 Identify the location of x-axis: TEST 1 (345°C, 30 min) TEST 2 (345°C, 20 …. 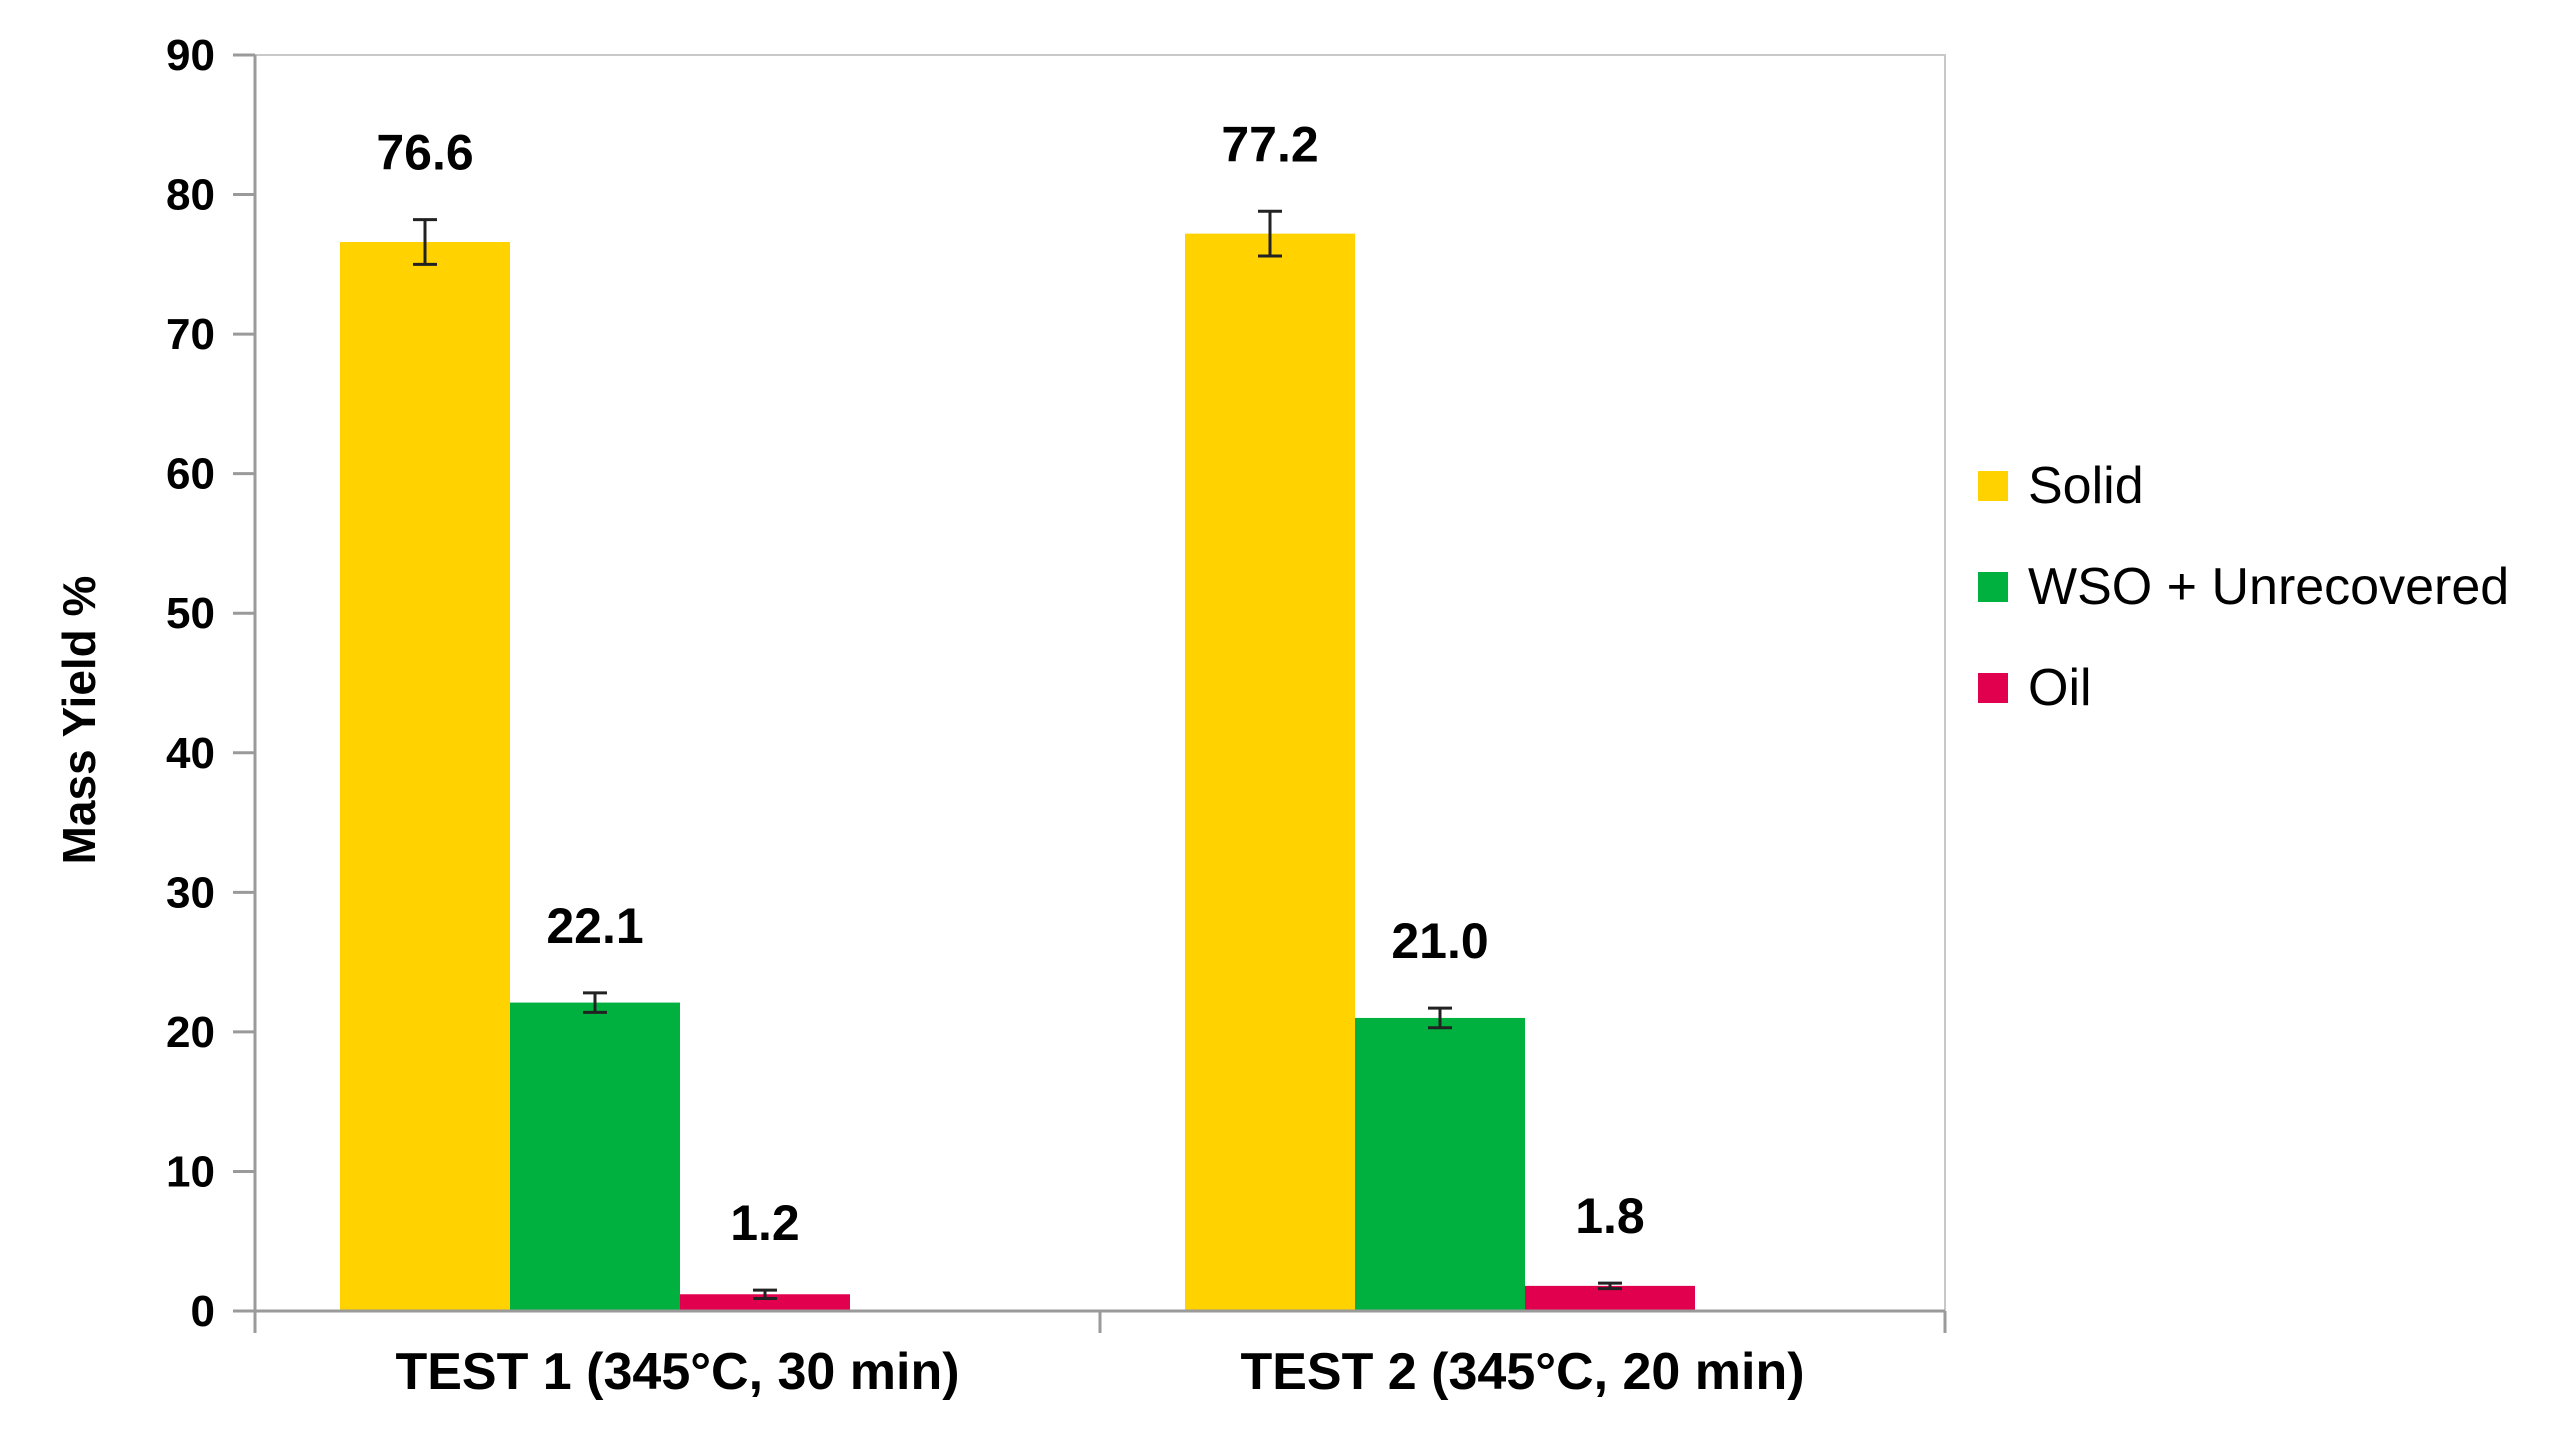
(1100, 1355).